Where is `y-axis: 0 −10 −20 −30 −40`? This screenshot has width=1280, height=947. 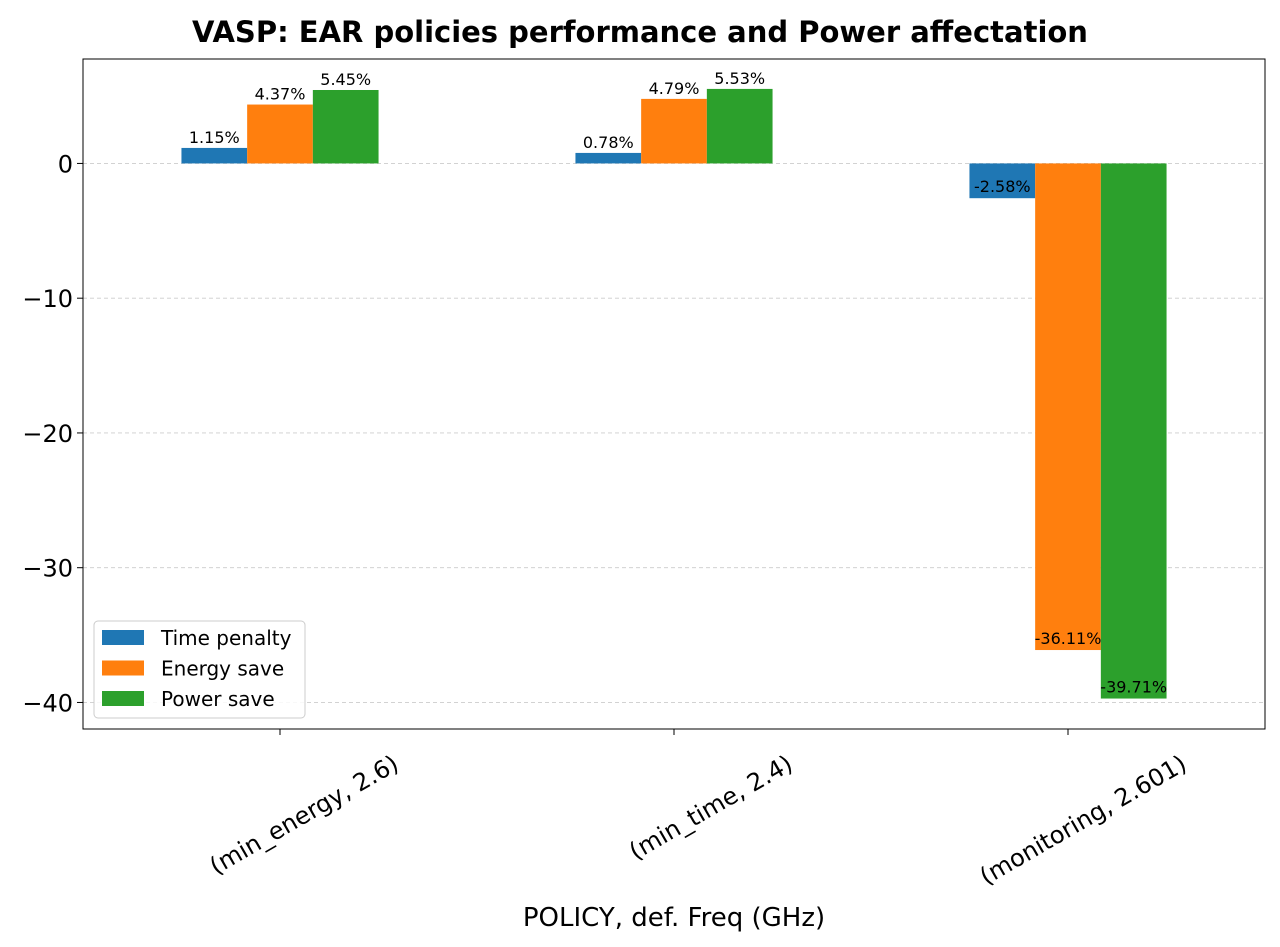
y-axis: 0 −10 −20 −30 −40 is located at coordinates (52, 433).